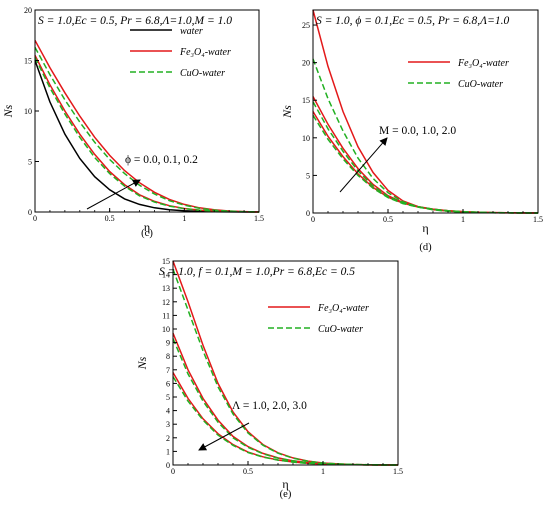  I want to click on y-tick-label: 9, so click(168, 343).